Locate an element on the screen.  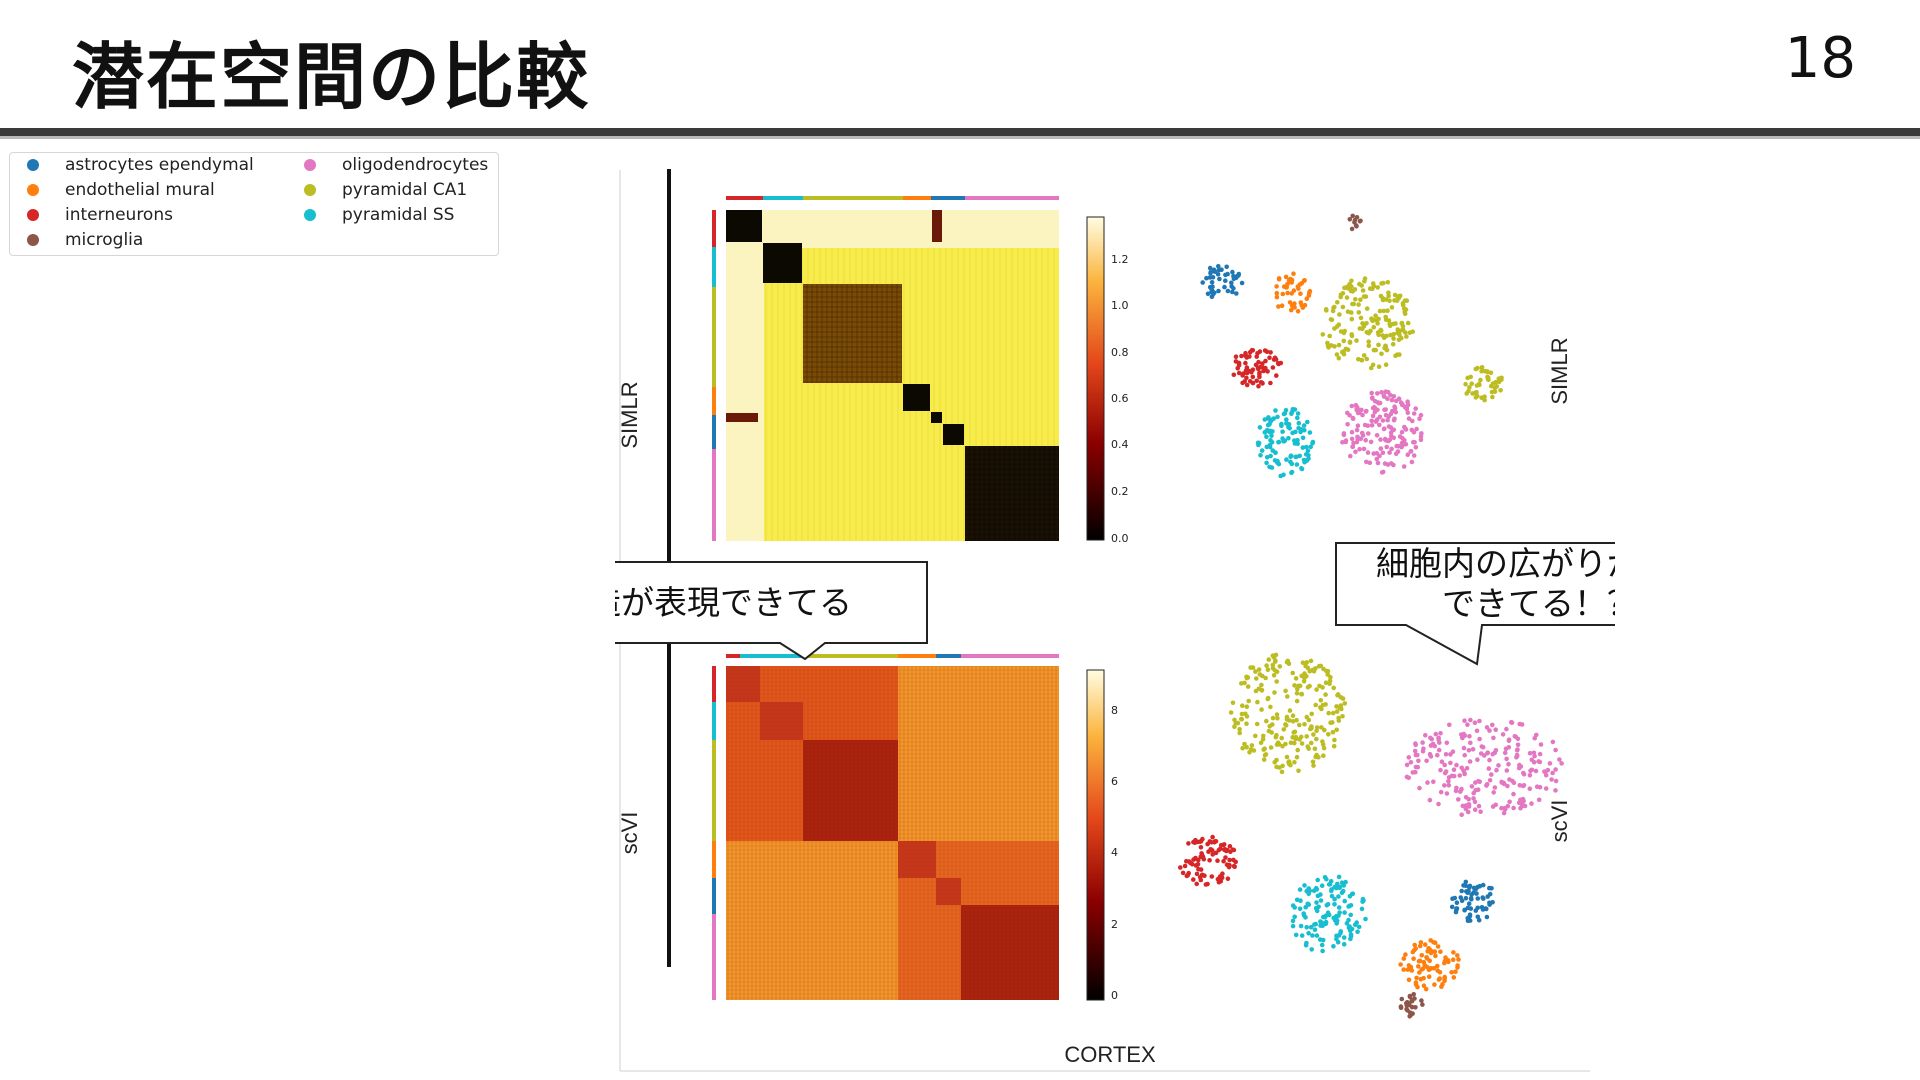
simlr-colorbar-tick: 0.6 is located at coordinates (1120, 398).